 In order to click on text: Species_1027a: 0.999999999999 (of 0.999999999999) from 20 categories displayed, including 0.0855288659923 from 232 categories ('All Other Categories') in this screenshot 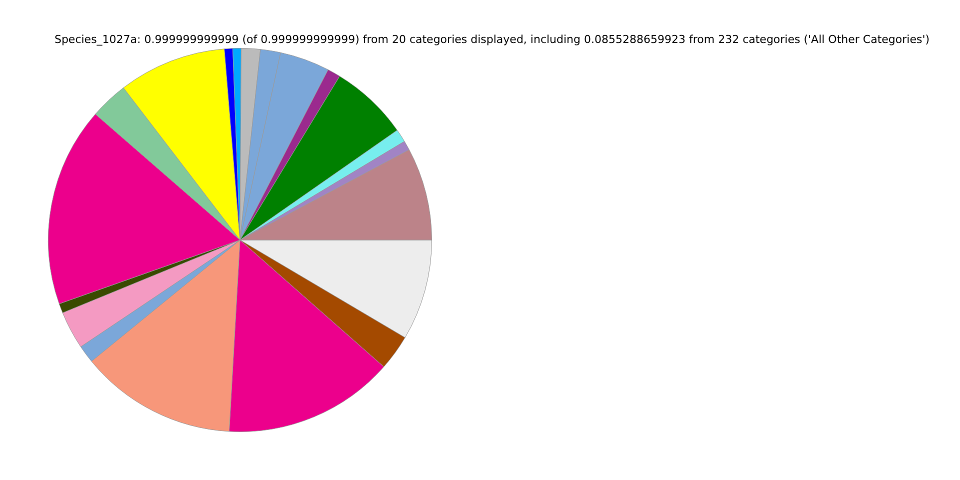, I will do `click(492, 39)`.